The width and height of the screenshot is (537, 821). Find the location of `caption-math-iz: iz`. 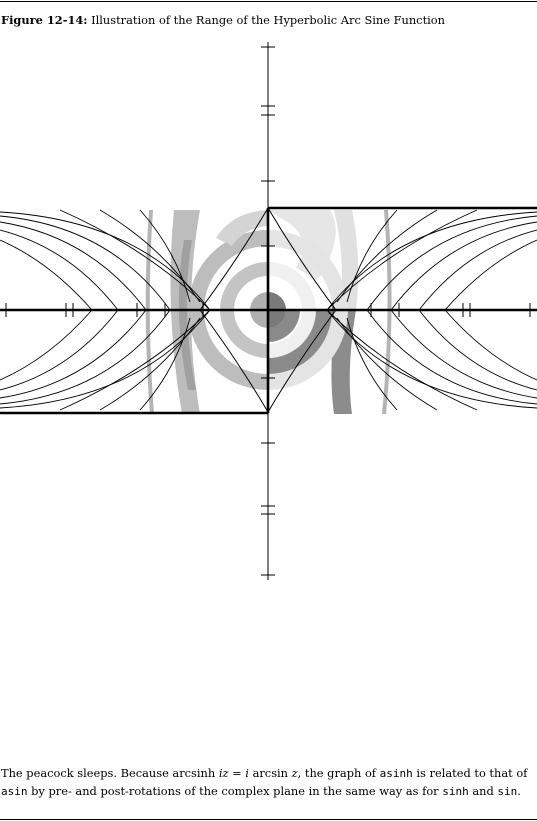

caption-math-iz: iz is located at coordinates (223, 773).